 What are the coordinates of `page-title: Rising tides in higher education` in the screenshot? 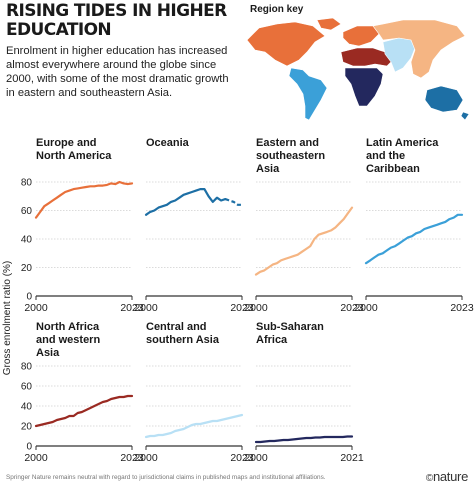 It's located at (116, 20).